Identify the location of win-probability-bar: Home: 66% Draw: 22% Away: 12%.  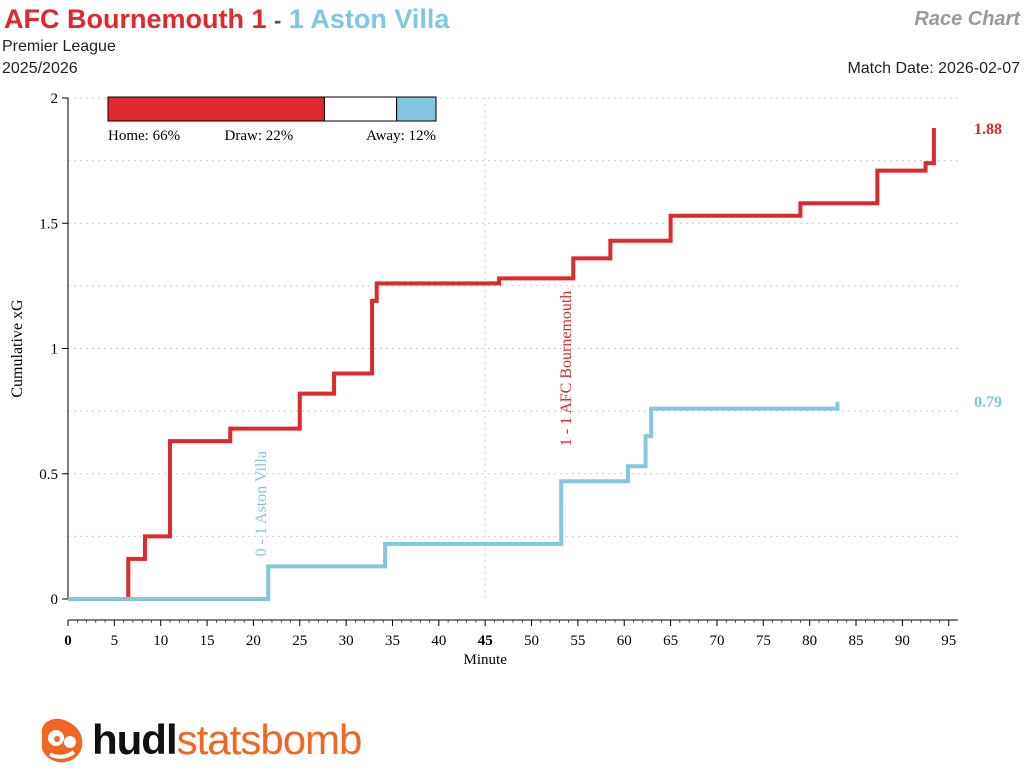
(272, 120).